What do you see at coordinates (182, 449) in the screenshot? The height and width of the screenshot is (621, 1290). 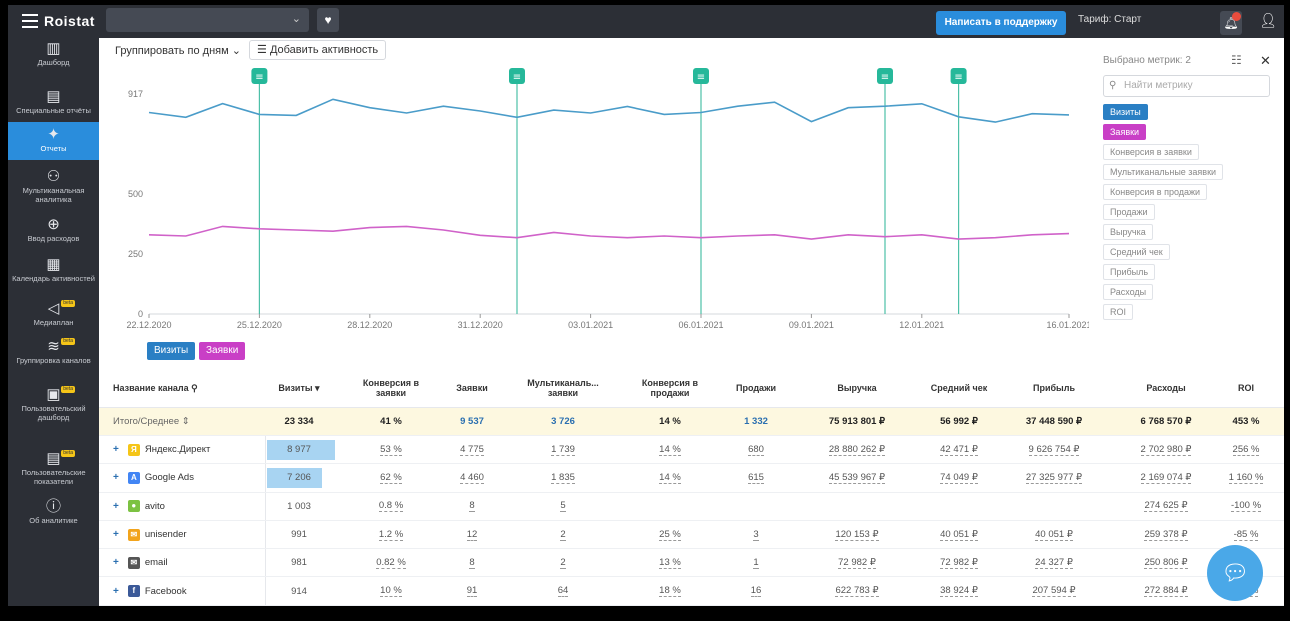 I see `channel-cell: + Я Яндекс.Директ` at bounding box center [182, 449].